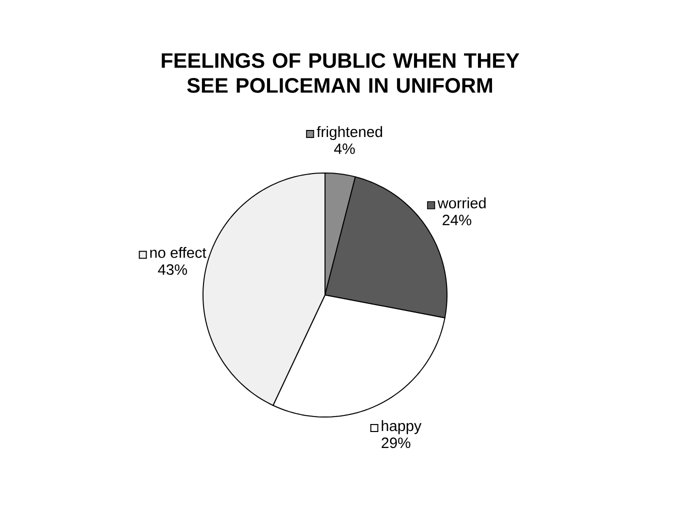 This screenshot has width=699, height=518. What do you see at coordinates (178, 252) in the screenshot?
I see `legend-label: no effect` at bounding box center [178, 252].